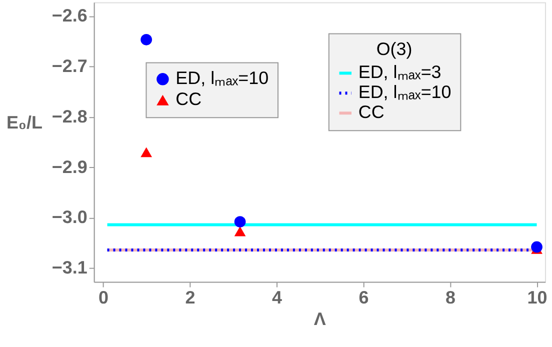 Image resolution: width=552 pixels, height=347 pixels. I want to click on x-tick-label: 4, so click(277, 297).